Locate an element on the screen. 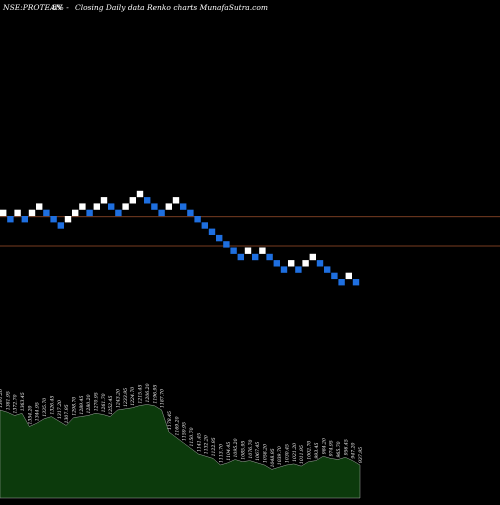 The image size is (500, 505). volume-label: 1058.20 is located at coordinates (265, 453).